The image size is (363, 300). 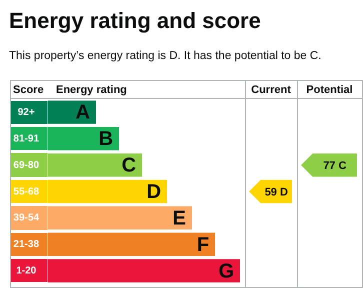 What do you see at coordinates (334, 166) in the screenshot?
I see `text: 77 C` at bounding box center [334, 166].